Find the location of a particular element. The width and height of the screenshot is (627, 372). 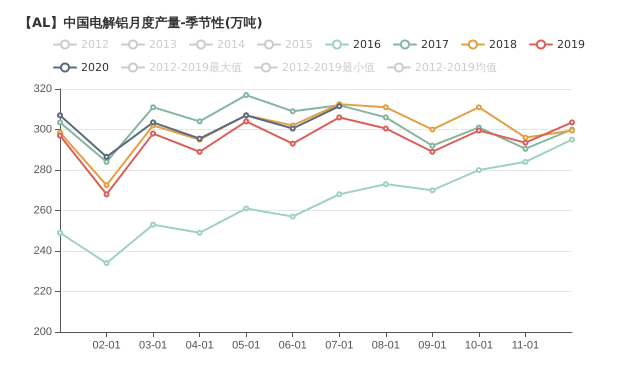

x-tick-label: 08-01 is located at coordinates (386, 346).